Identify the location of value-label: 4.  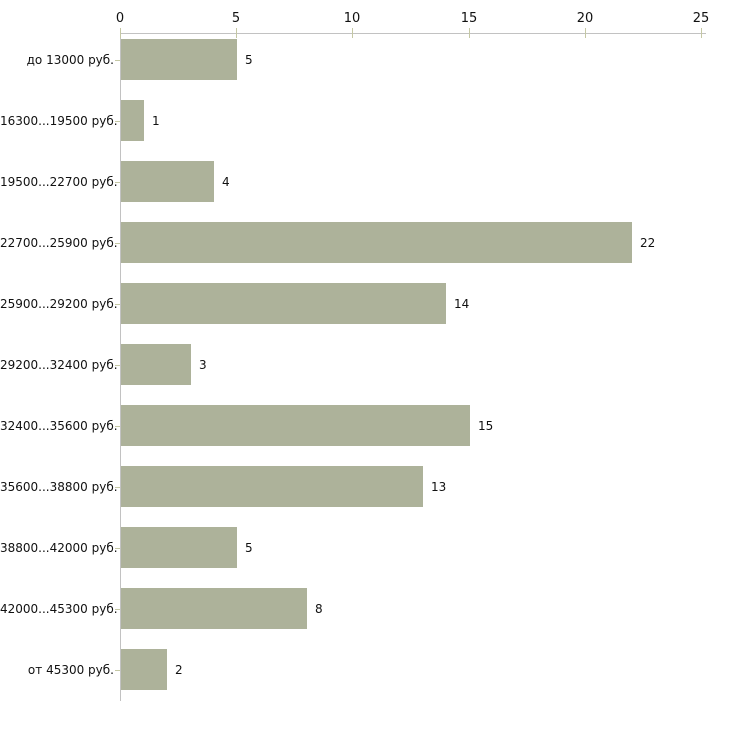
(226, 182).